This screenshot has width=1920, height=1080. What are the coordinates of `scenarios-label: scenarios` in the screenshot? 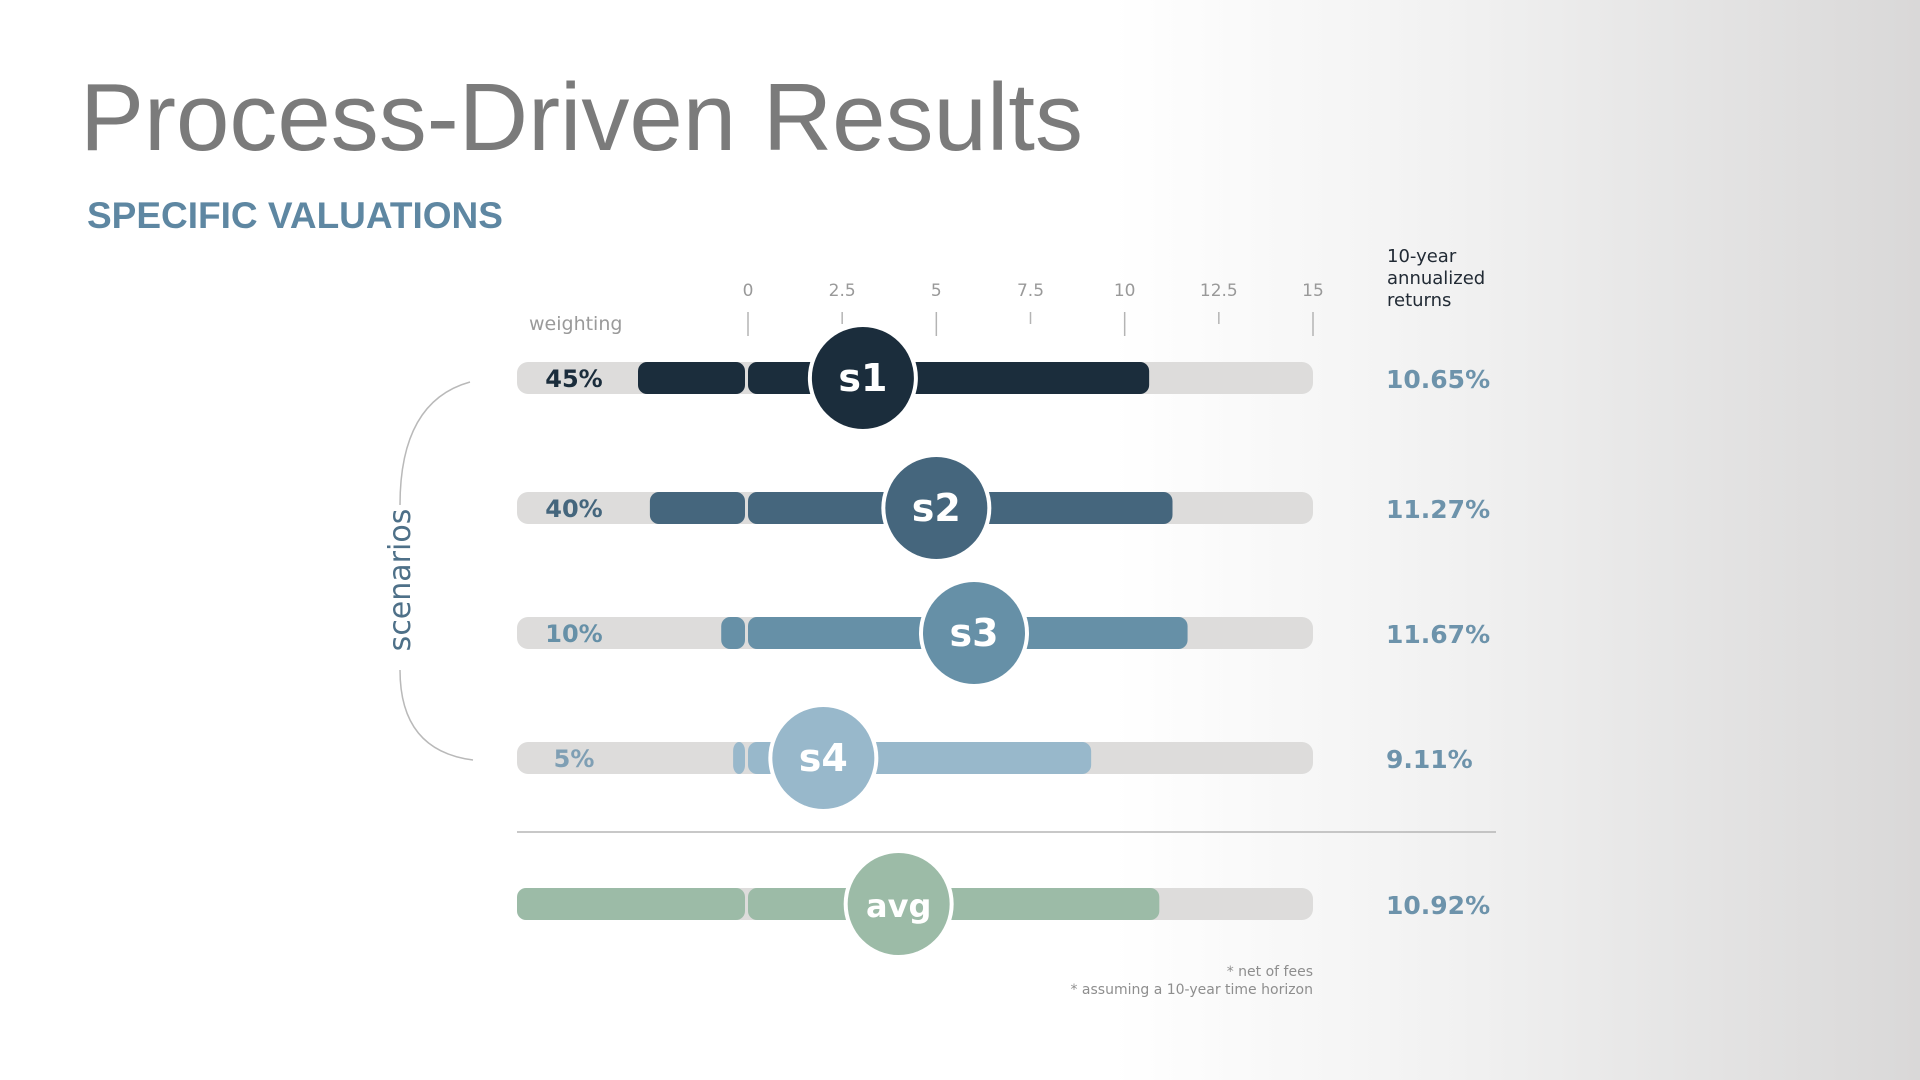 It's located at (400, 580).